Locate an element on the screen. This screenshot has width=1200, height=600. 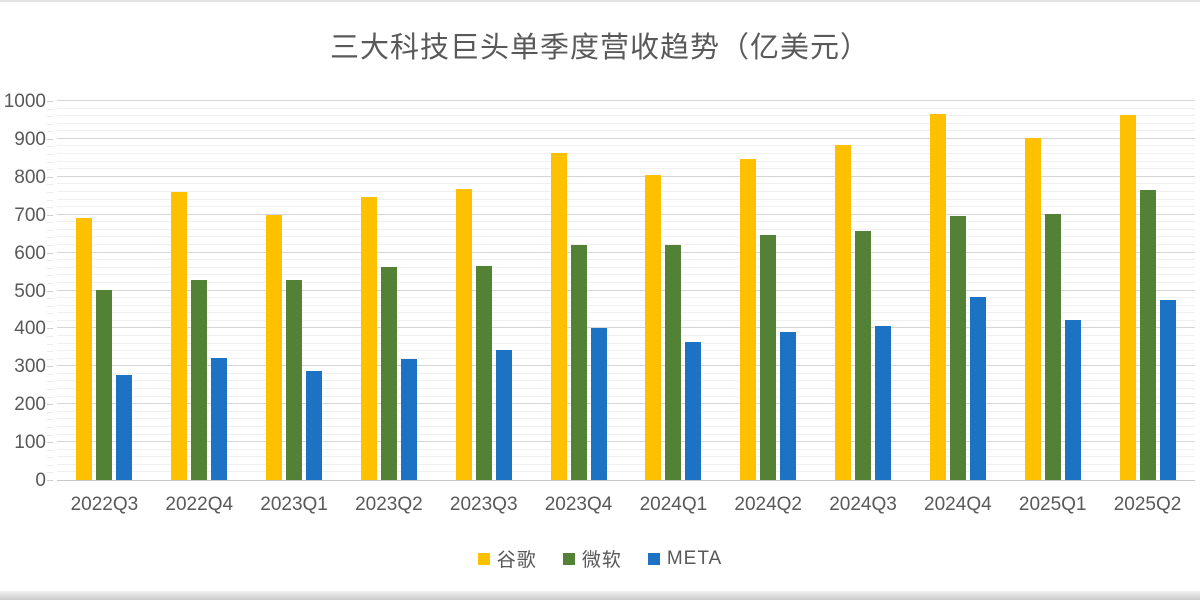
bar-microsoft-2023q4 is located at coordinates (578, 362).